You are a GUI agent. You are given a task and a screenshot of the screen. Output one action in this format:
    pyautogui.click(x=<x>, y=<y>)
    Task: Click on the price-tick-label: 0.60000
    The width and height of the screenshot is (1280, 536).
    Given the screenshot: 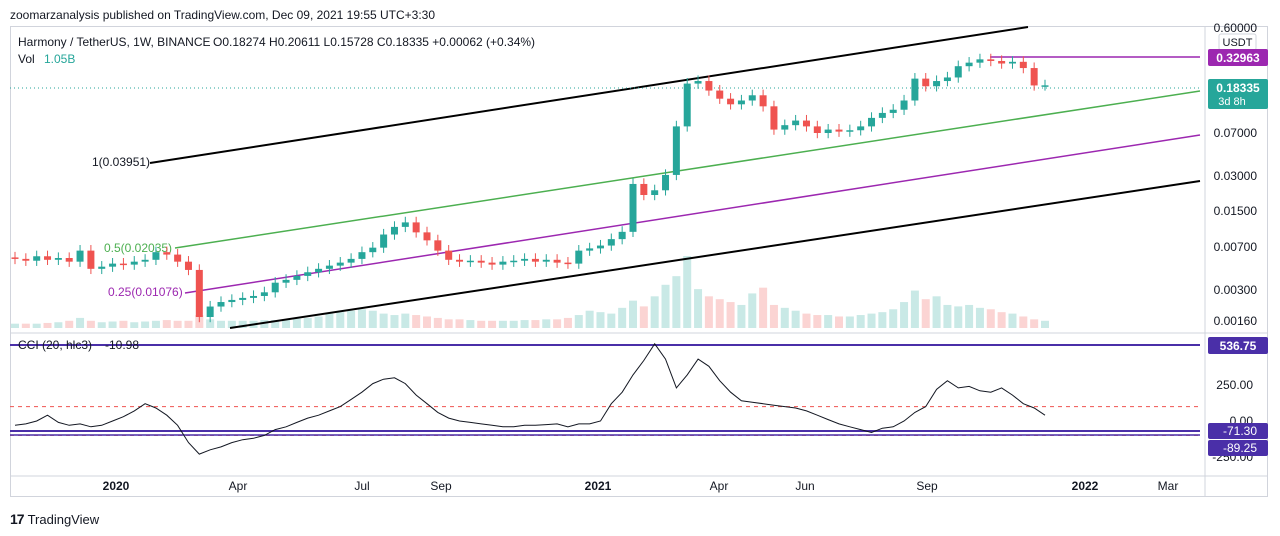 What is the action you would take?
    pyautogui.click(x=1236, y=28)
    